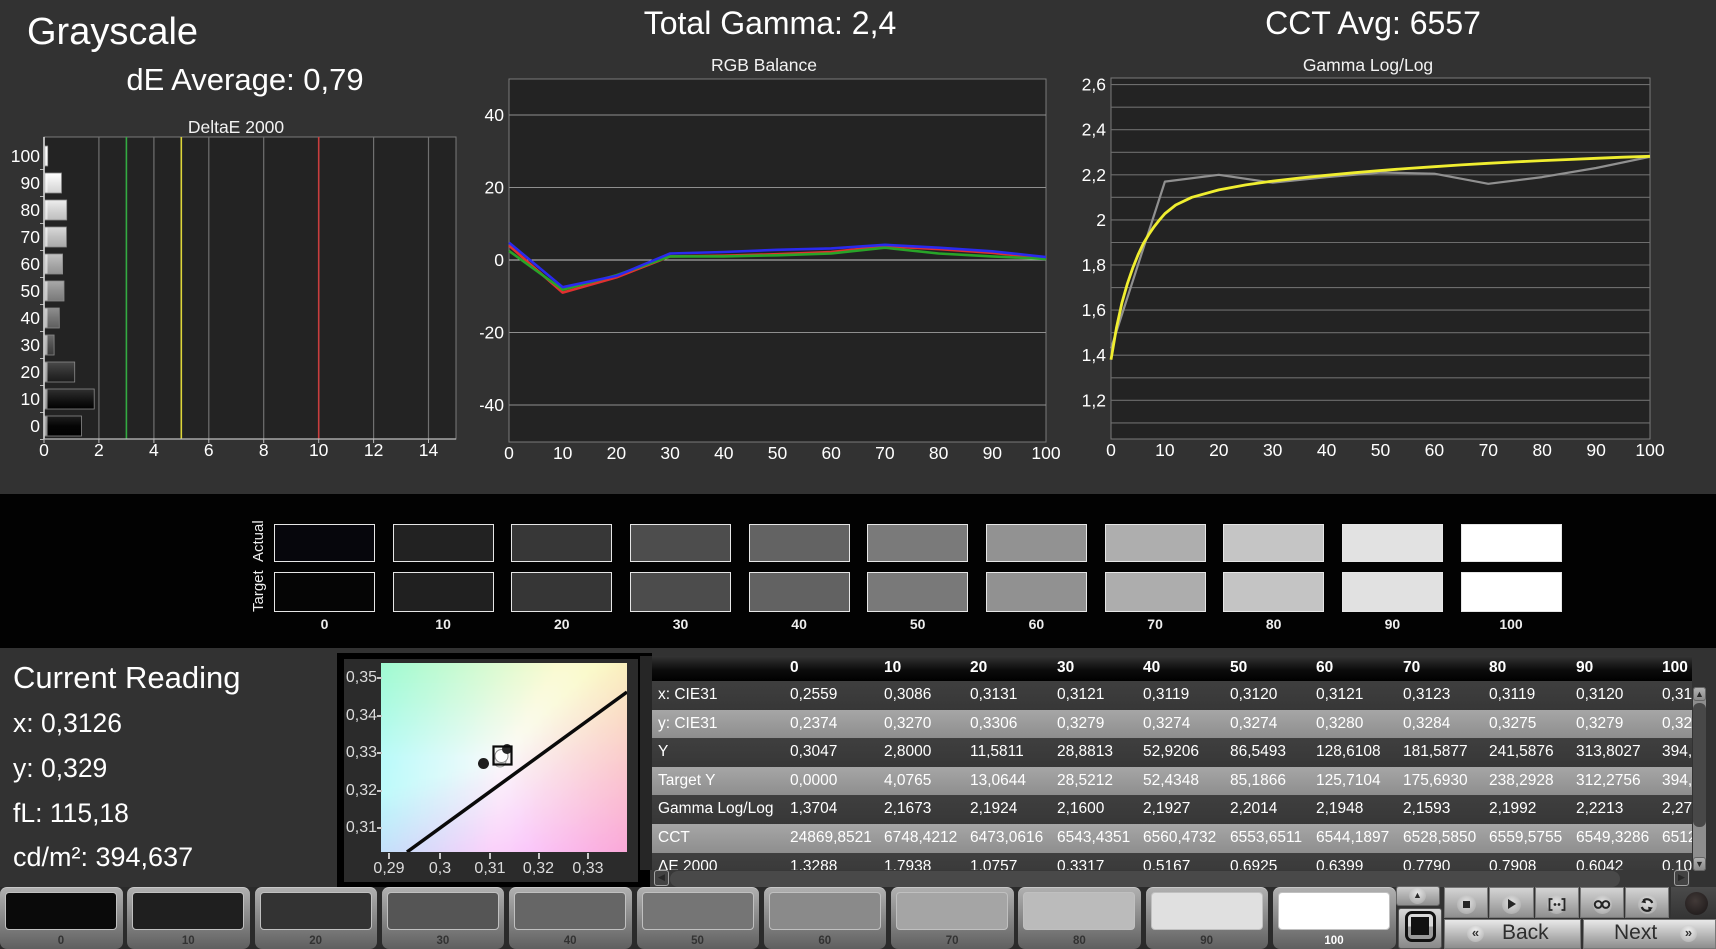  What do you see at coordinates (1094, 175) in the screenshot?
I see `svg-text: 2,2` at bounding box center [1094, 175].